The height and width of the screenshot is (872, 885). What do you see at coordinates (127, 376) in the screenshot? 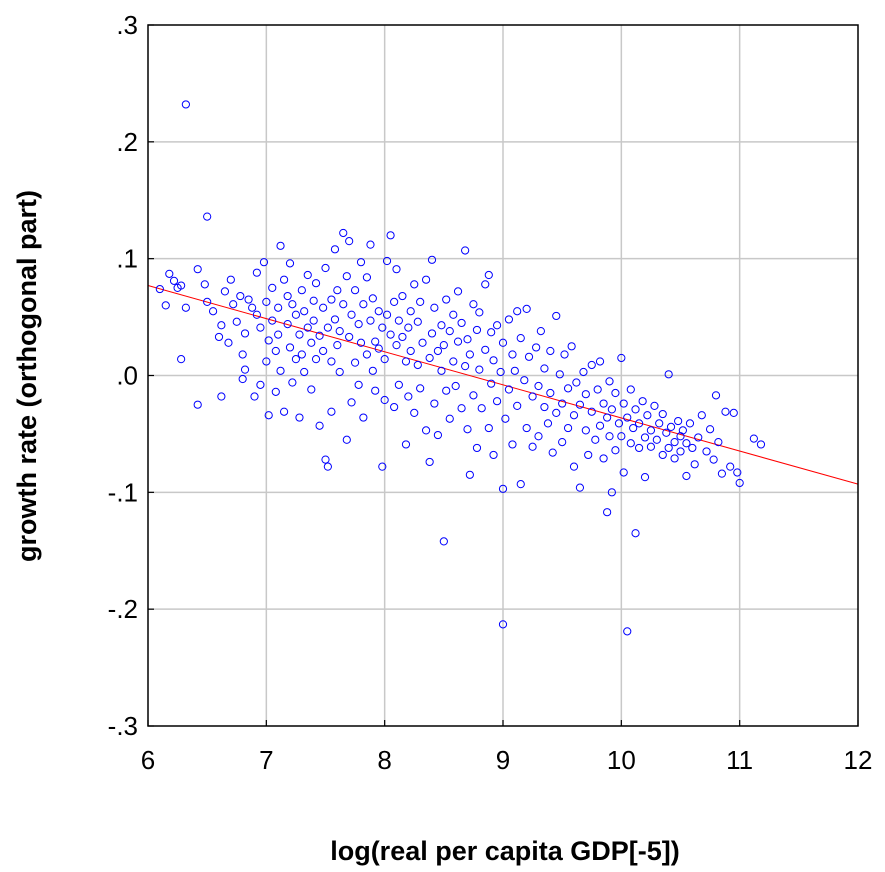
I see `y-tick-label: .0` at bounding box center [127, 376].